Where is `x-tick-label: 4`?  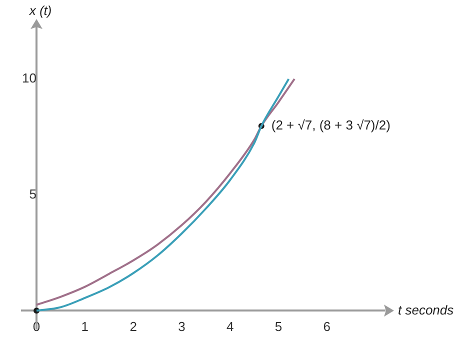
x-tick-label: 4 is located at coordinates (230, 326).